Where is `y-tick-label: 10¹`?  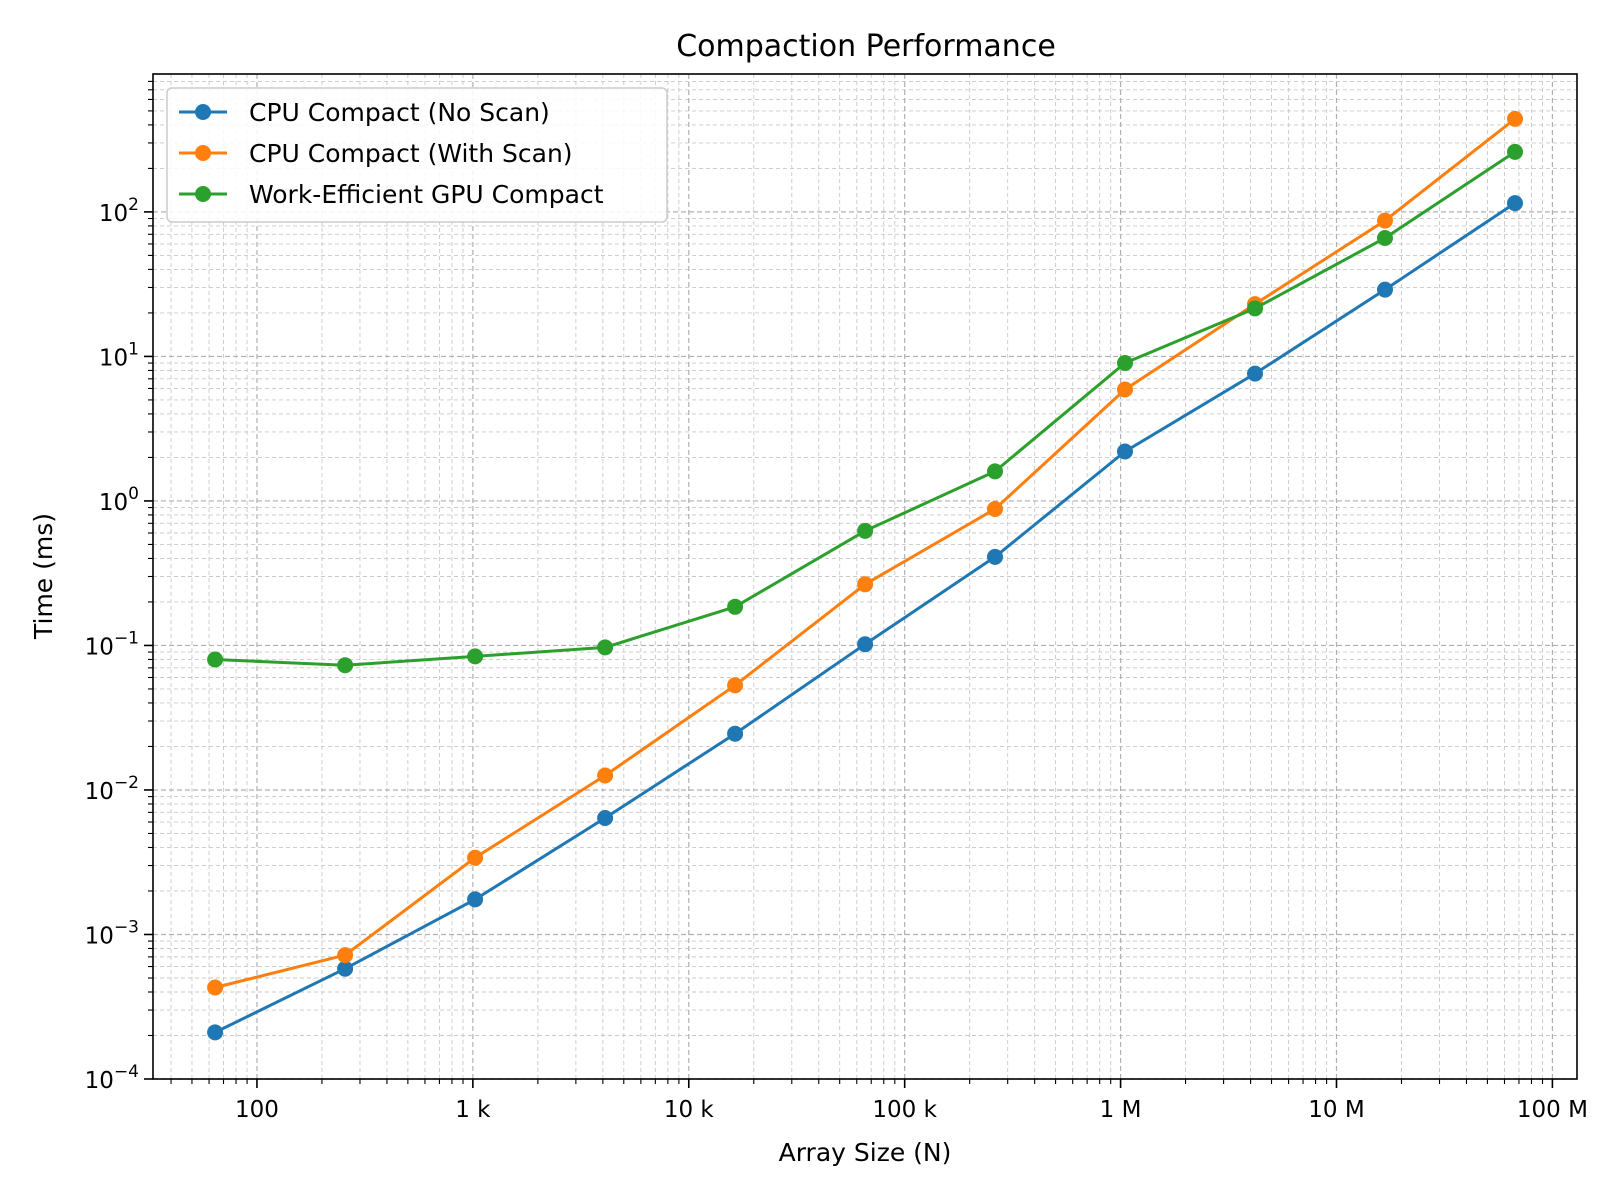
y-tick-label: 10¹ is located at coordinates (119, 355).